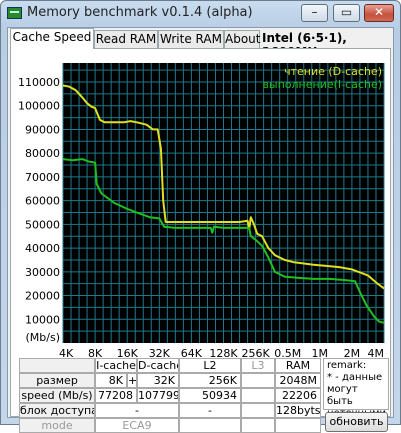 The image size is (401, 433). What do you see at coordinates (356, 388) in the screenshot?
I see `remark-box: remark: * - данные могут быть неточными` at bounding box center [356, 388].